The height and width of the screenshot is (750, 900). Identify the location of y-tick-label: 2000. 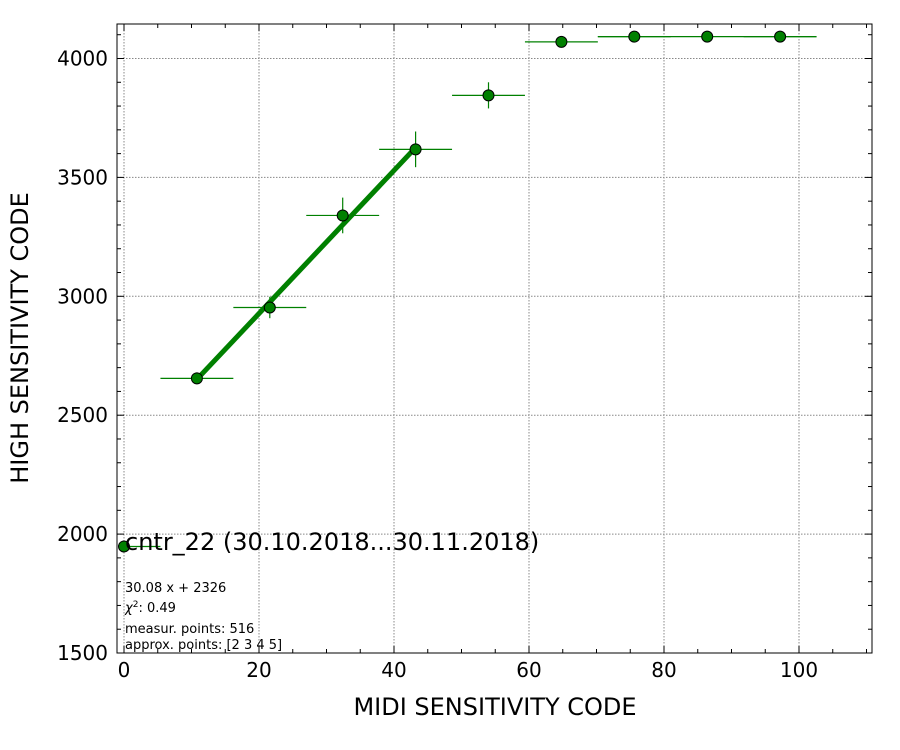
(82, 534).